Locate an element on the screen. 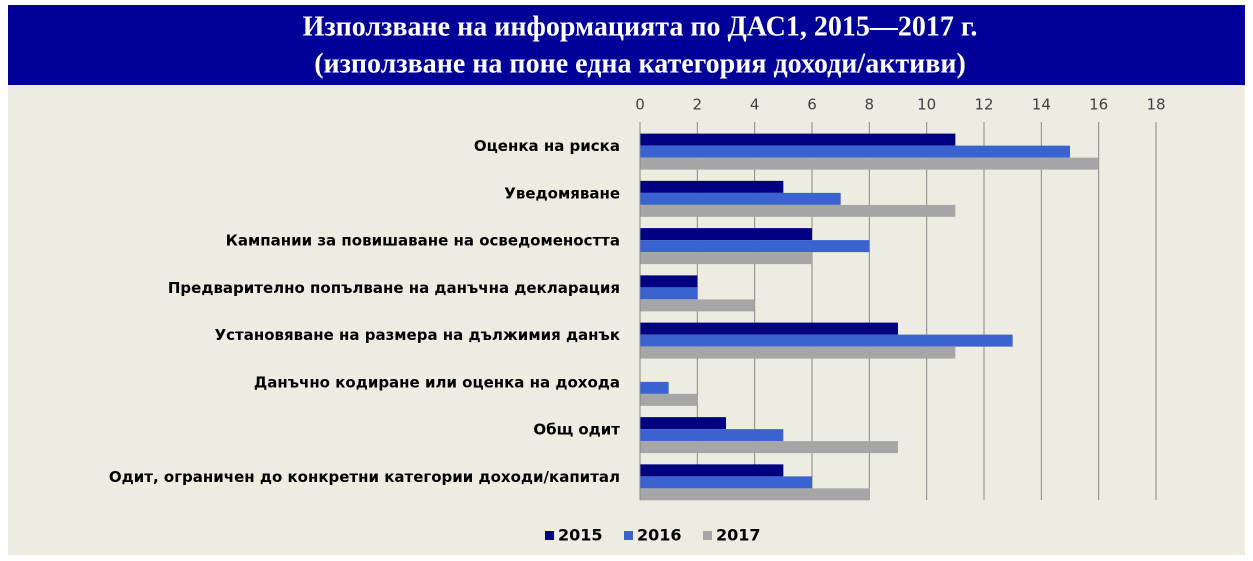 Image resolution: width=1253 pixels, height=561 pixels. x-tick-label: 4 is located at coordinates (755, 105).